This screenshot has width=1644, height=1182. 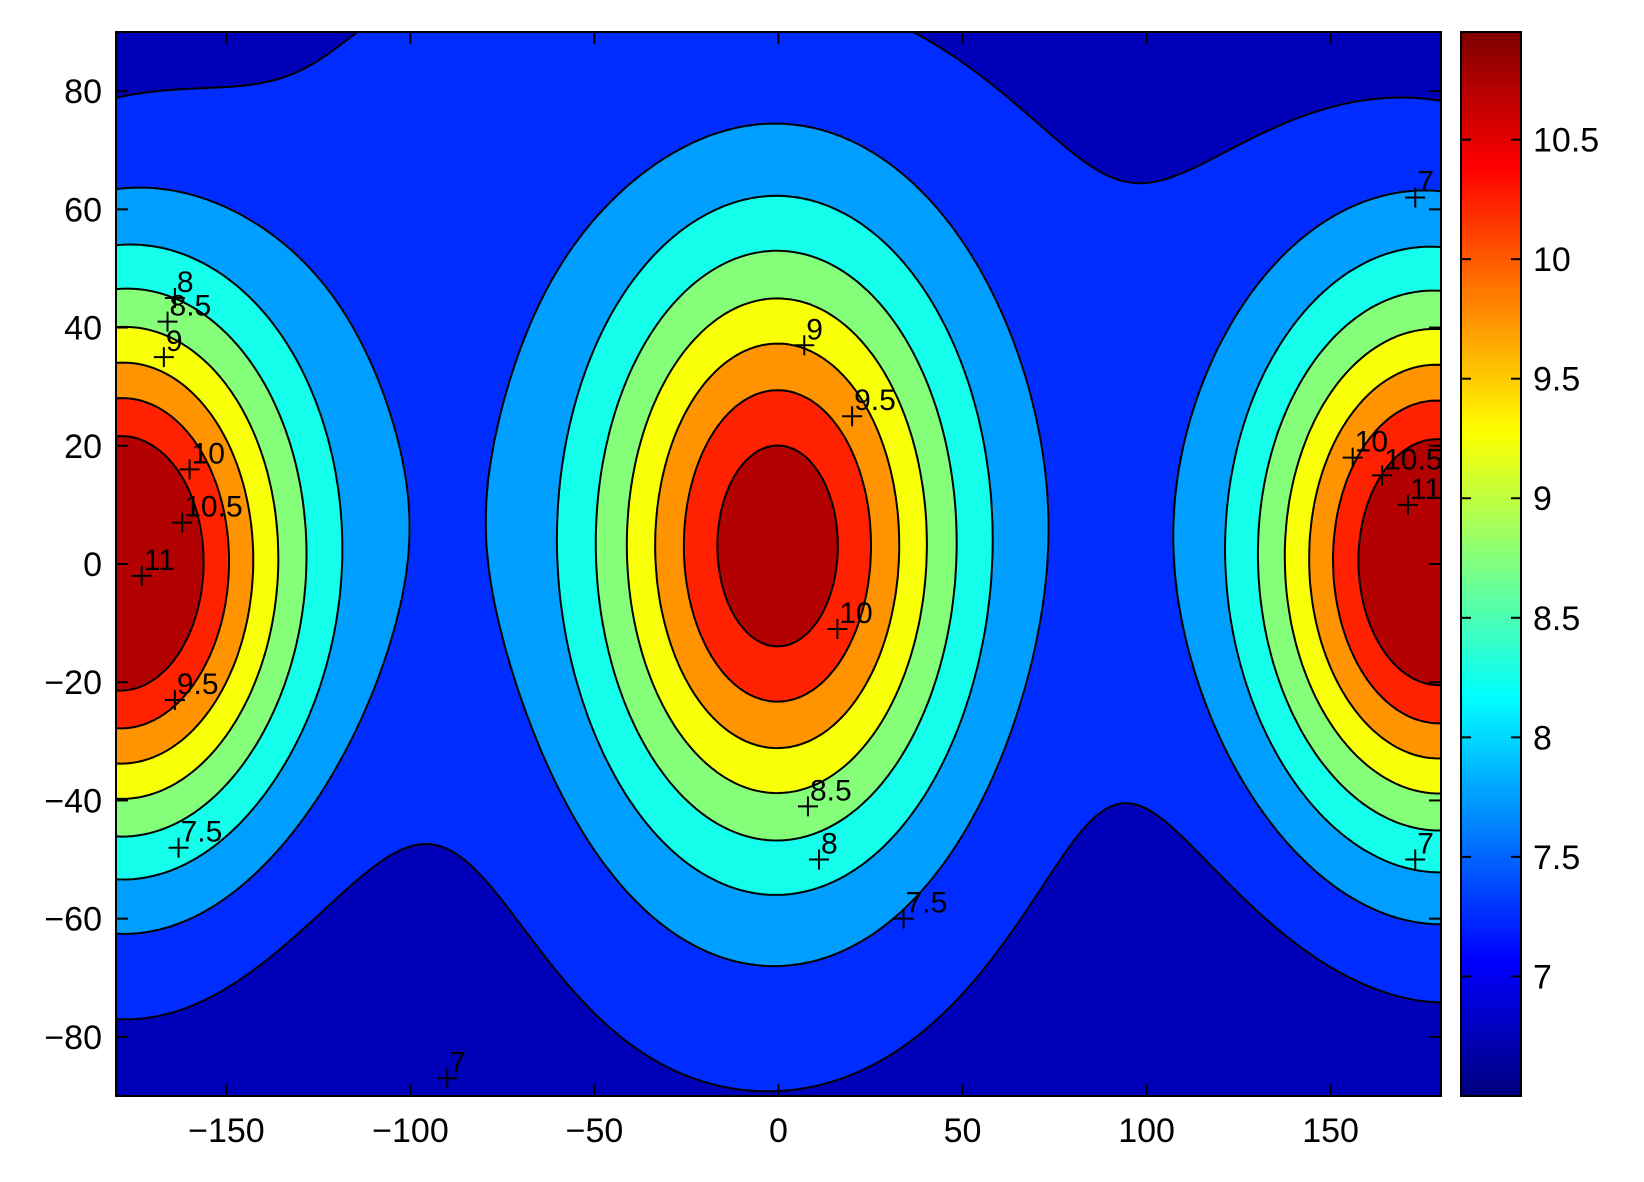 I want to click on y-tick-label: 0, so click(x=92, y=565).